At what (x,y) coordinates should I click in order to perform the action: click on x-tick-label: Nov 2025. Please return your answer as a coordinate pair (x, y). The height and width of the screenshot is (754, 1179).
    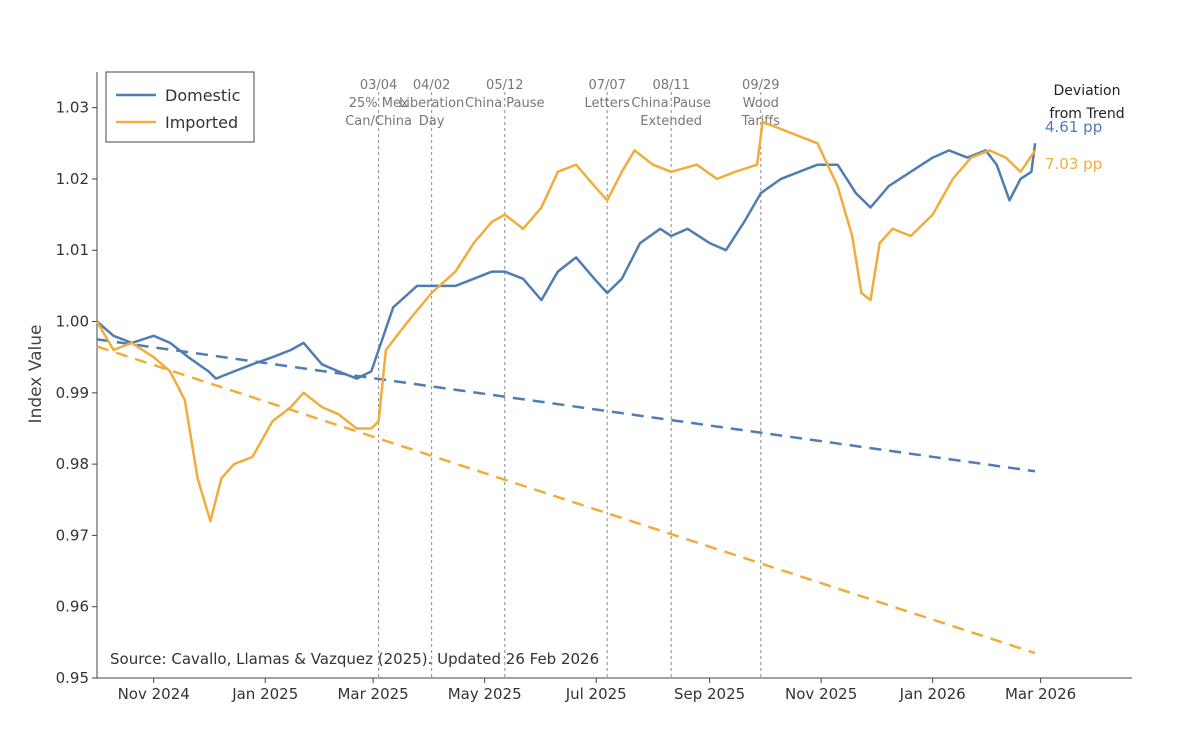
    Looking at the image, I should click on (821, 694).